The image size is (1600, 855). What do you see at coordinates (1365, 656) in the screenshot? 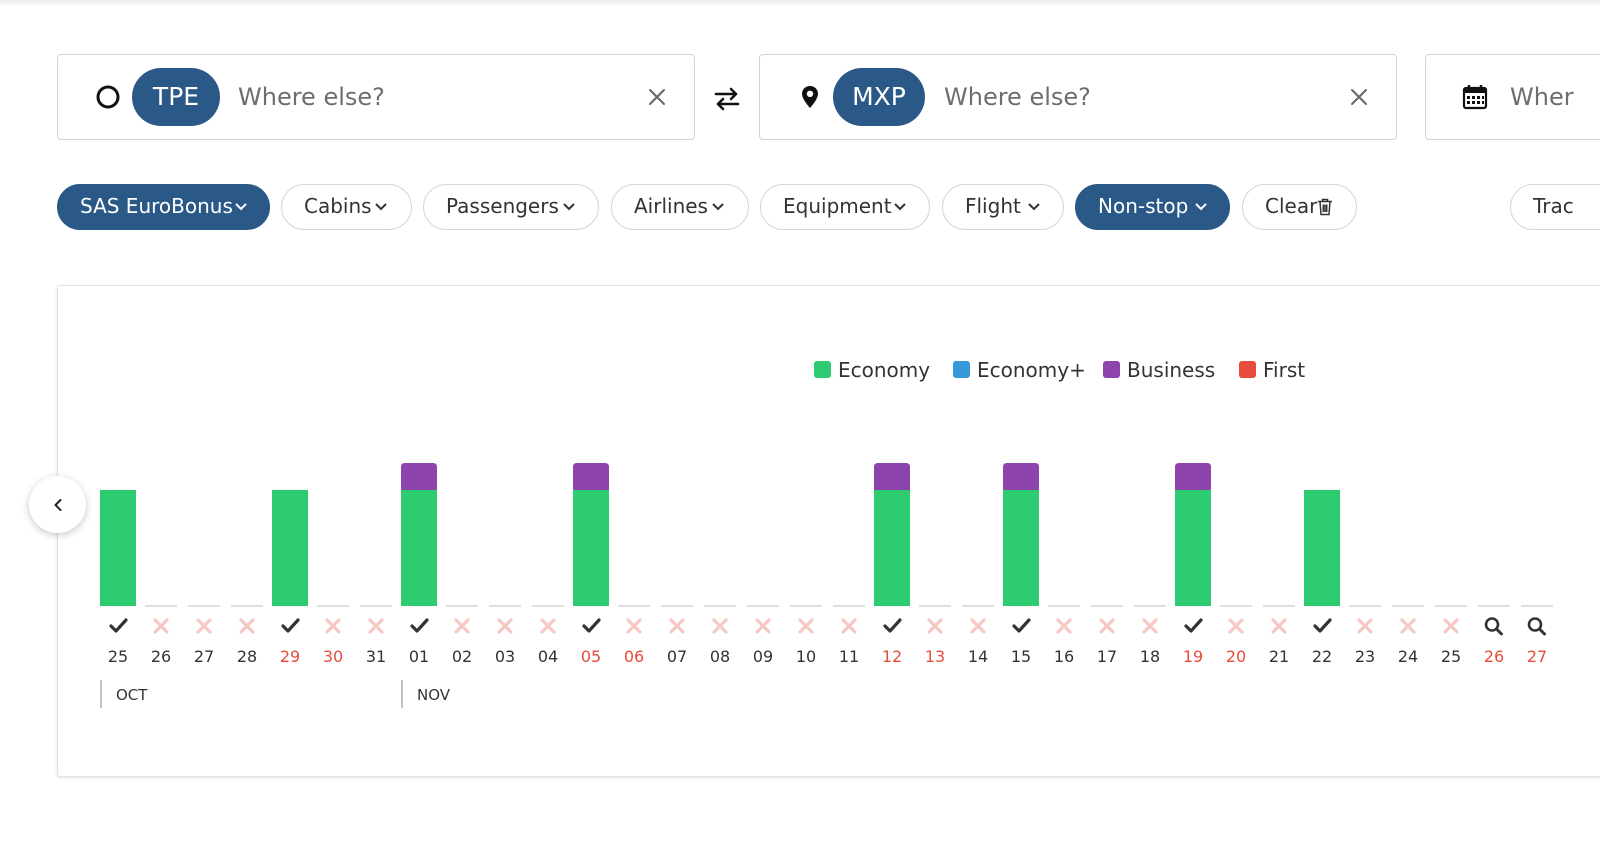
I see `day-label: 23` at bounding box center [1365, 656].